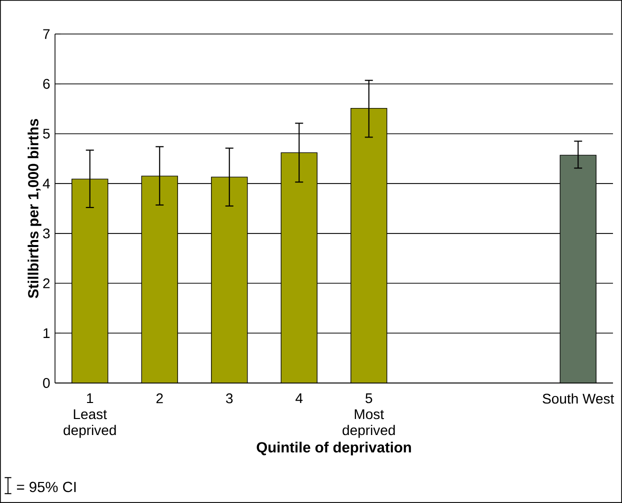  What do you see at coordinates (46, 487) in the screenshot?
I see `text: = 95% CI` at bounding box center [46, 487].